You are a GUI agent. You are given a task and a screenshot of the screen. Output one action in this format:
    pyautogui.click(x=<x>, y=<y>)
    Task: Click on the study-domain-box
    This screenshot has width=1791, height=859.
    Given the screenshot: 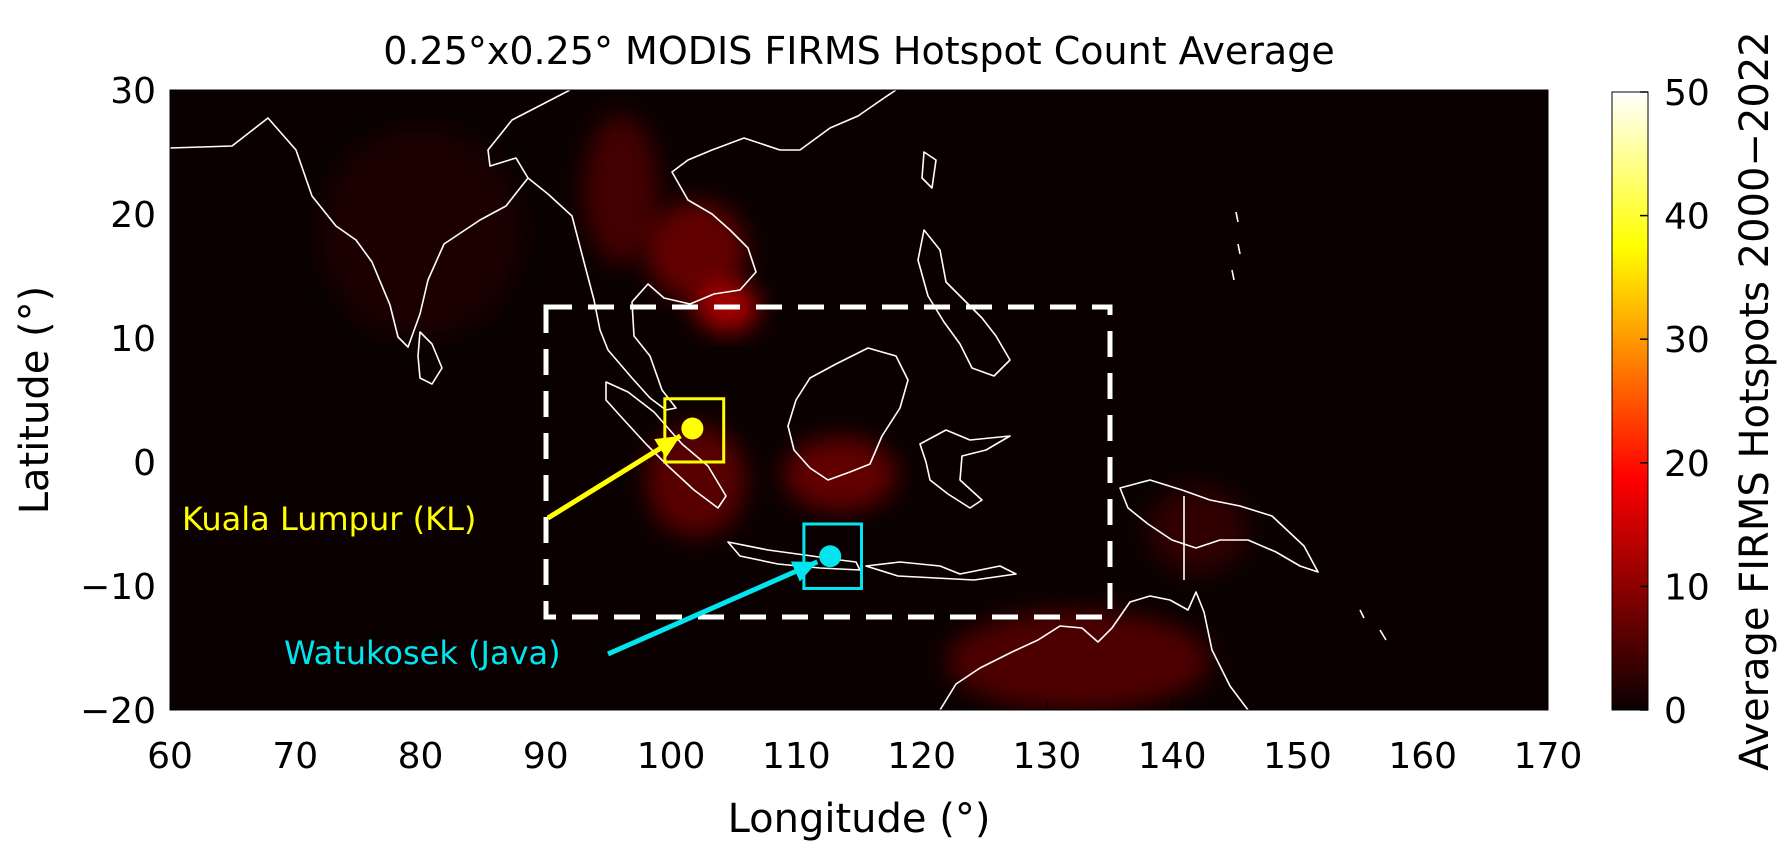 What is the action you would take?
    pyautogui.click(x=828, y=462)
    